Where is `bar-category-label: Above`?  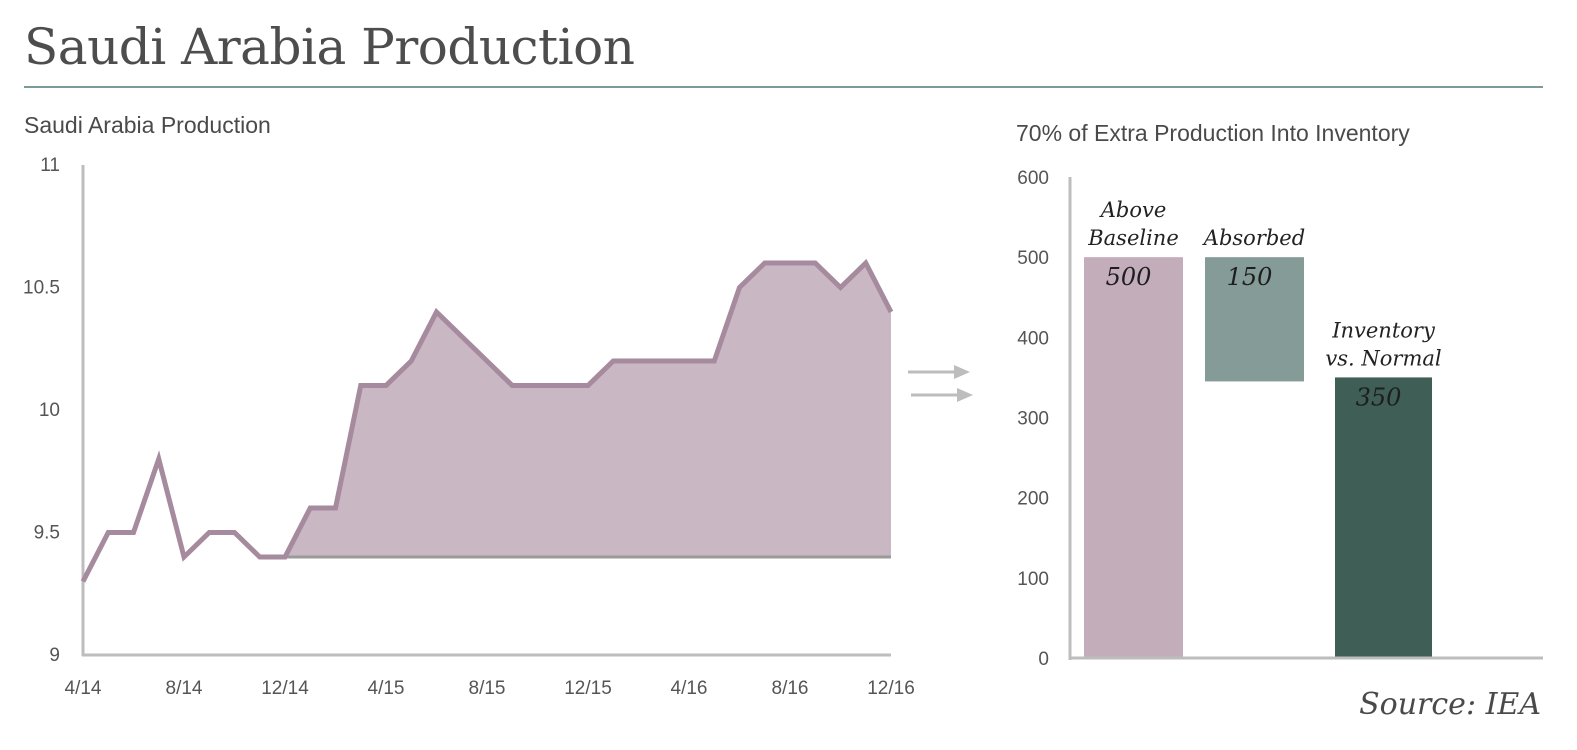 bar-category-label: Above is located at coordinates (1133, 210).